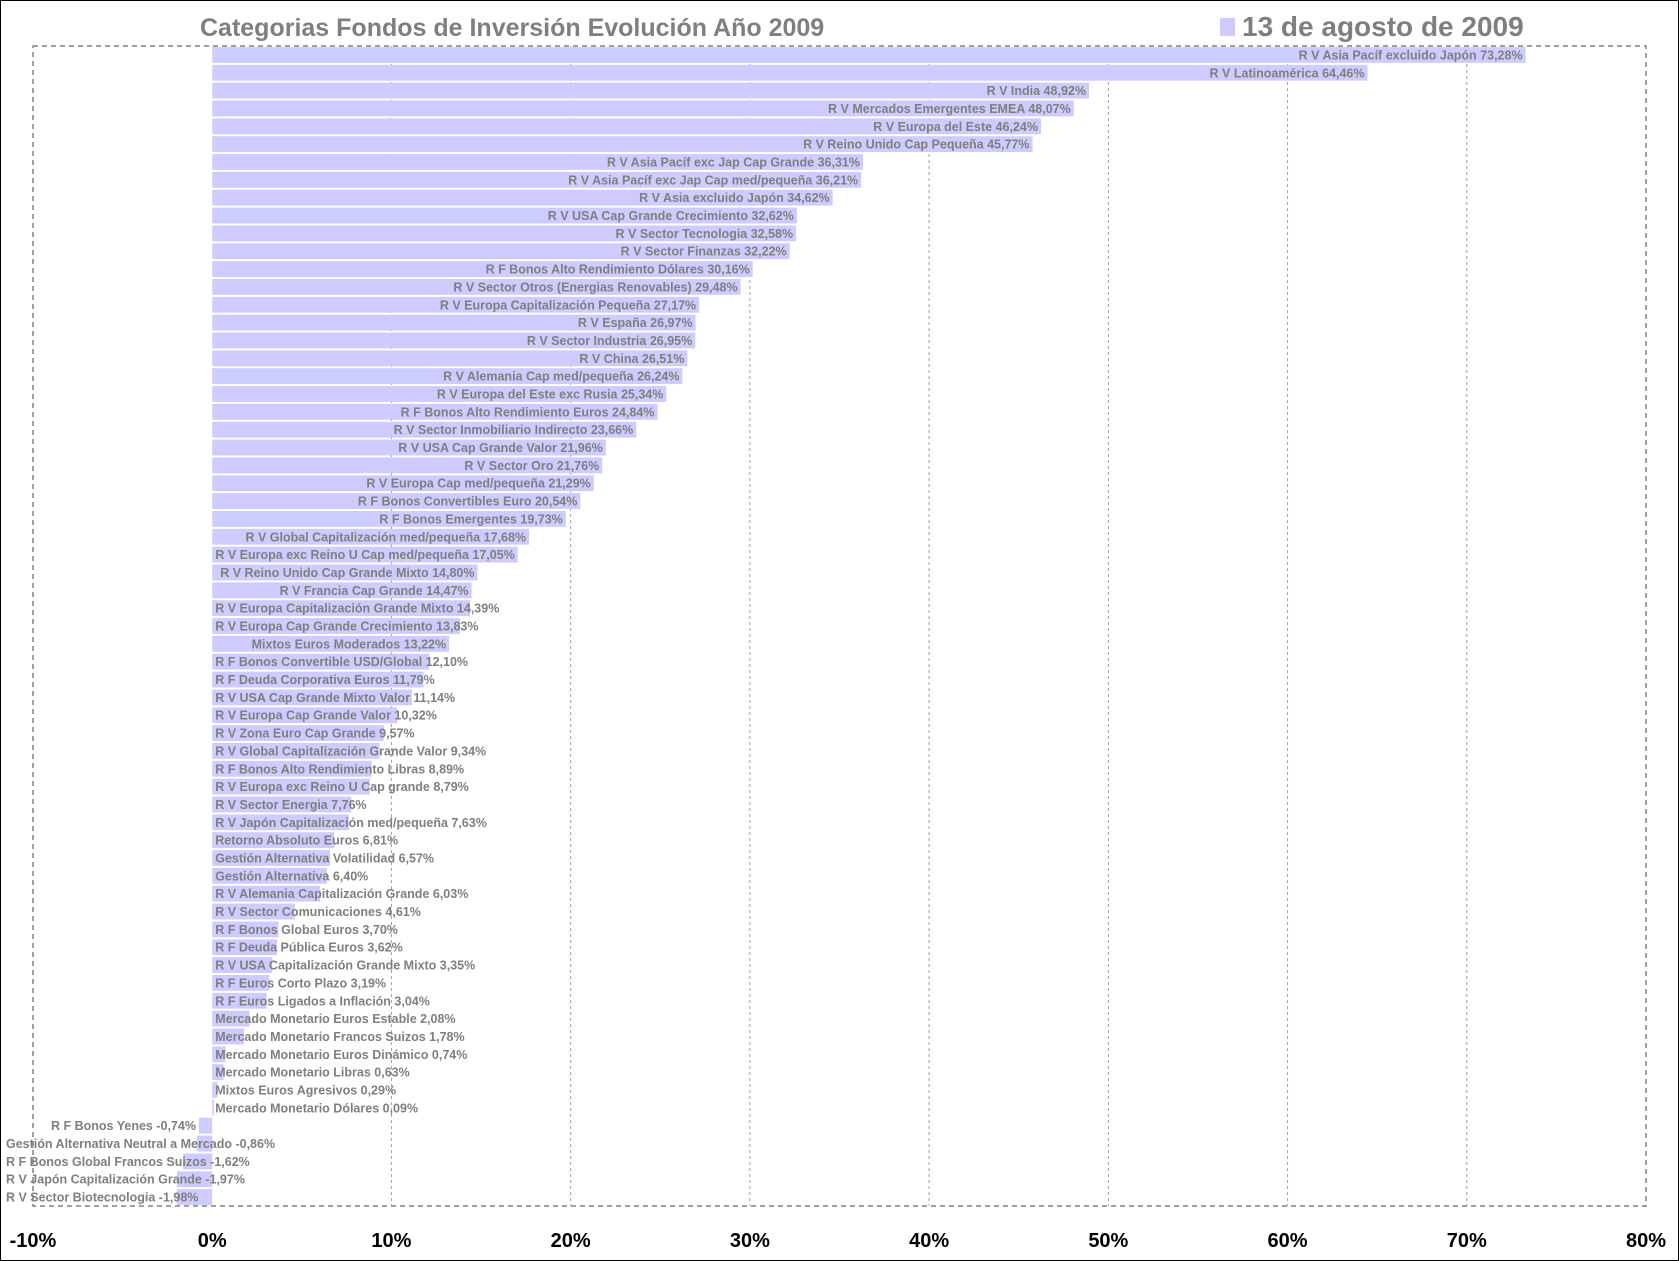  I want to click on bar-label: R V Asia Pacíf excluido Japón 73,28%, so click(1411, 55).